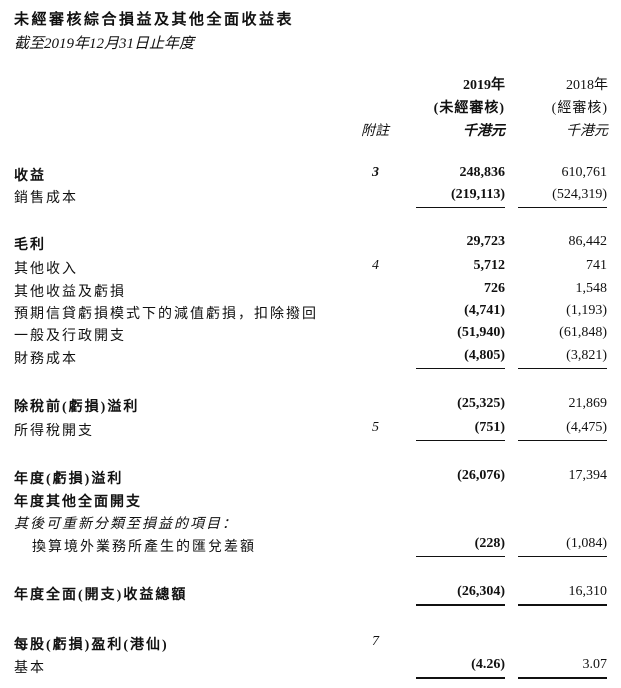  Describe the element at coordinates (489, 265) in the screenshot. I see `value-2019: 5,712` at that location.